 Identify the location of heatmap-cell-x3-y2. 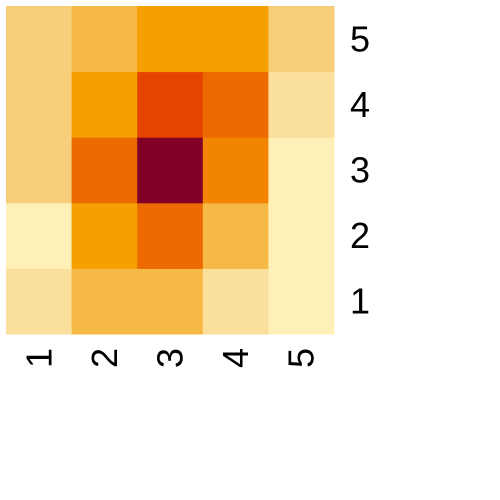
(170, 235).